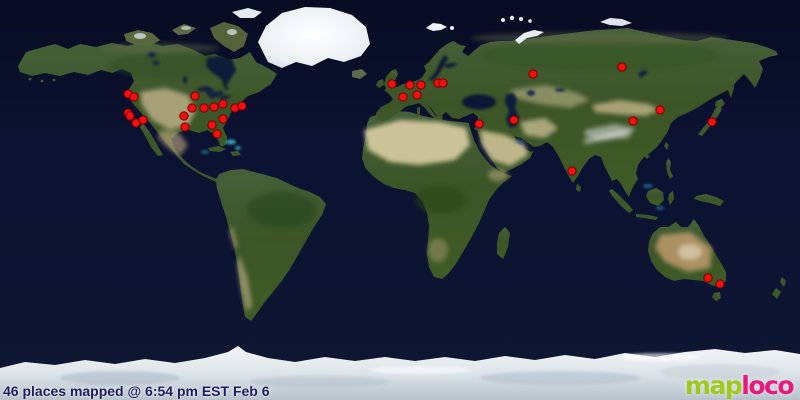  Describe the element at coordinates (136, 391) in the screenshot. I see `status-text: 46 places mapped @ 6:54 pm EST Feb 6` at that location.